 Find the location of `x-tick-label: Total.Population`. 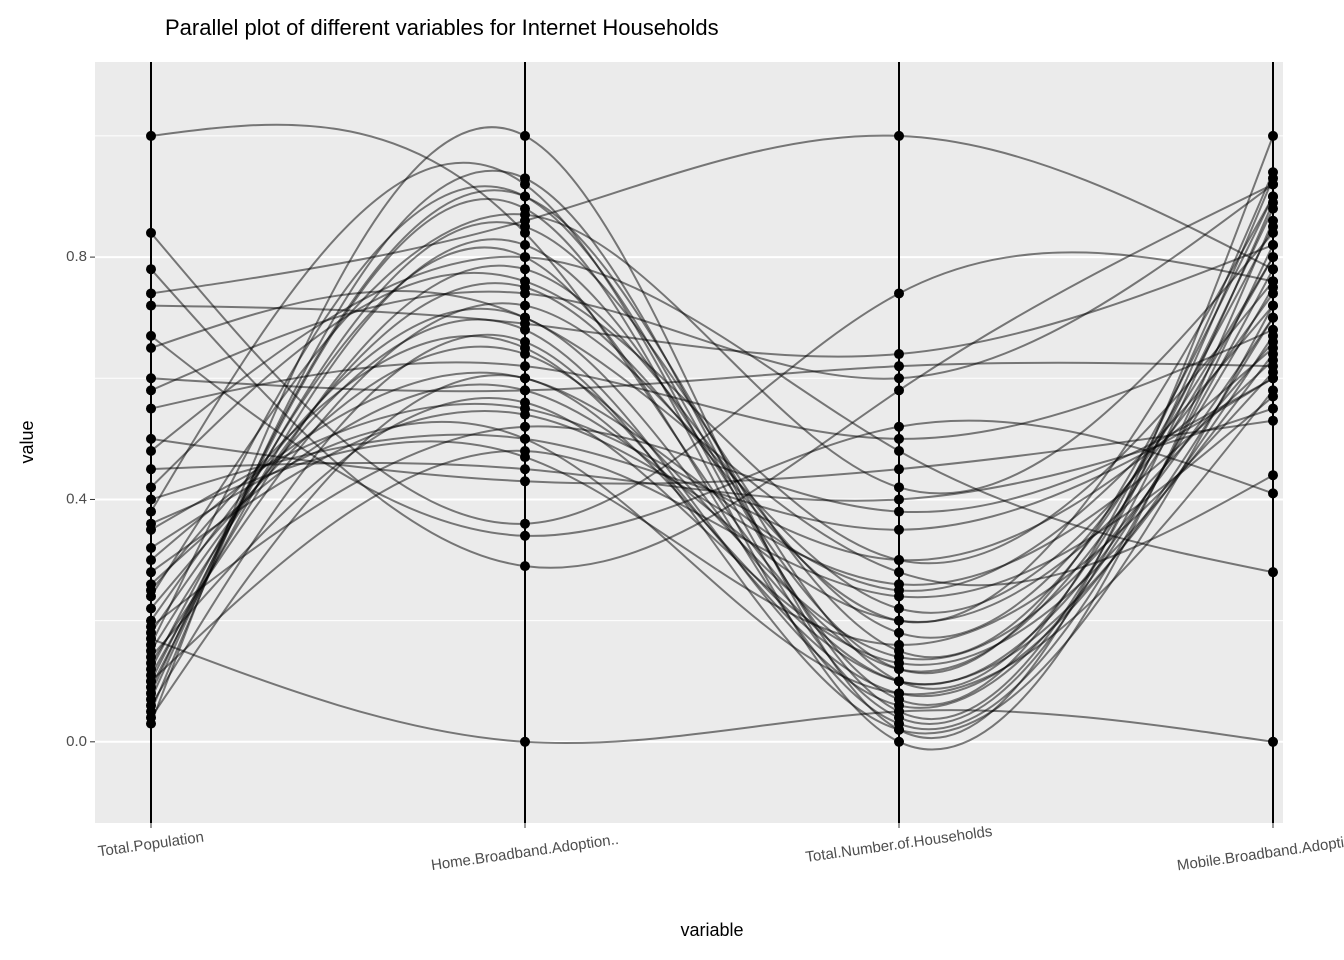

x-tick-label: Total.Population is located at coordinates (151, 845).